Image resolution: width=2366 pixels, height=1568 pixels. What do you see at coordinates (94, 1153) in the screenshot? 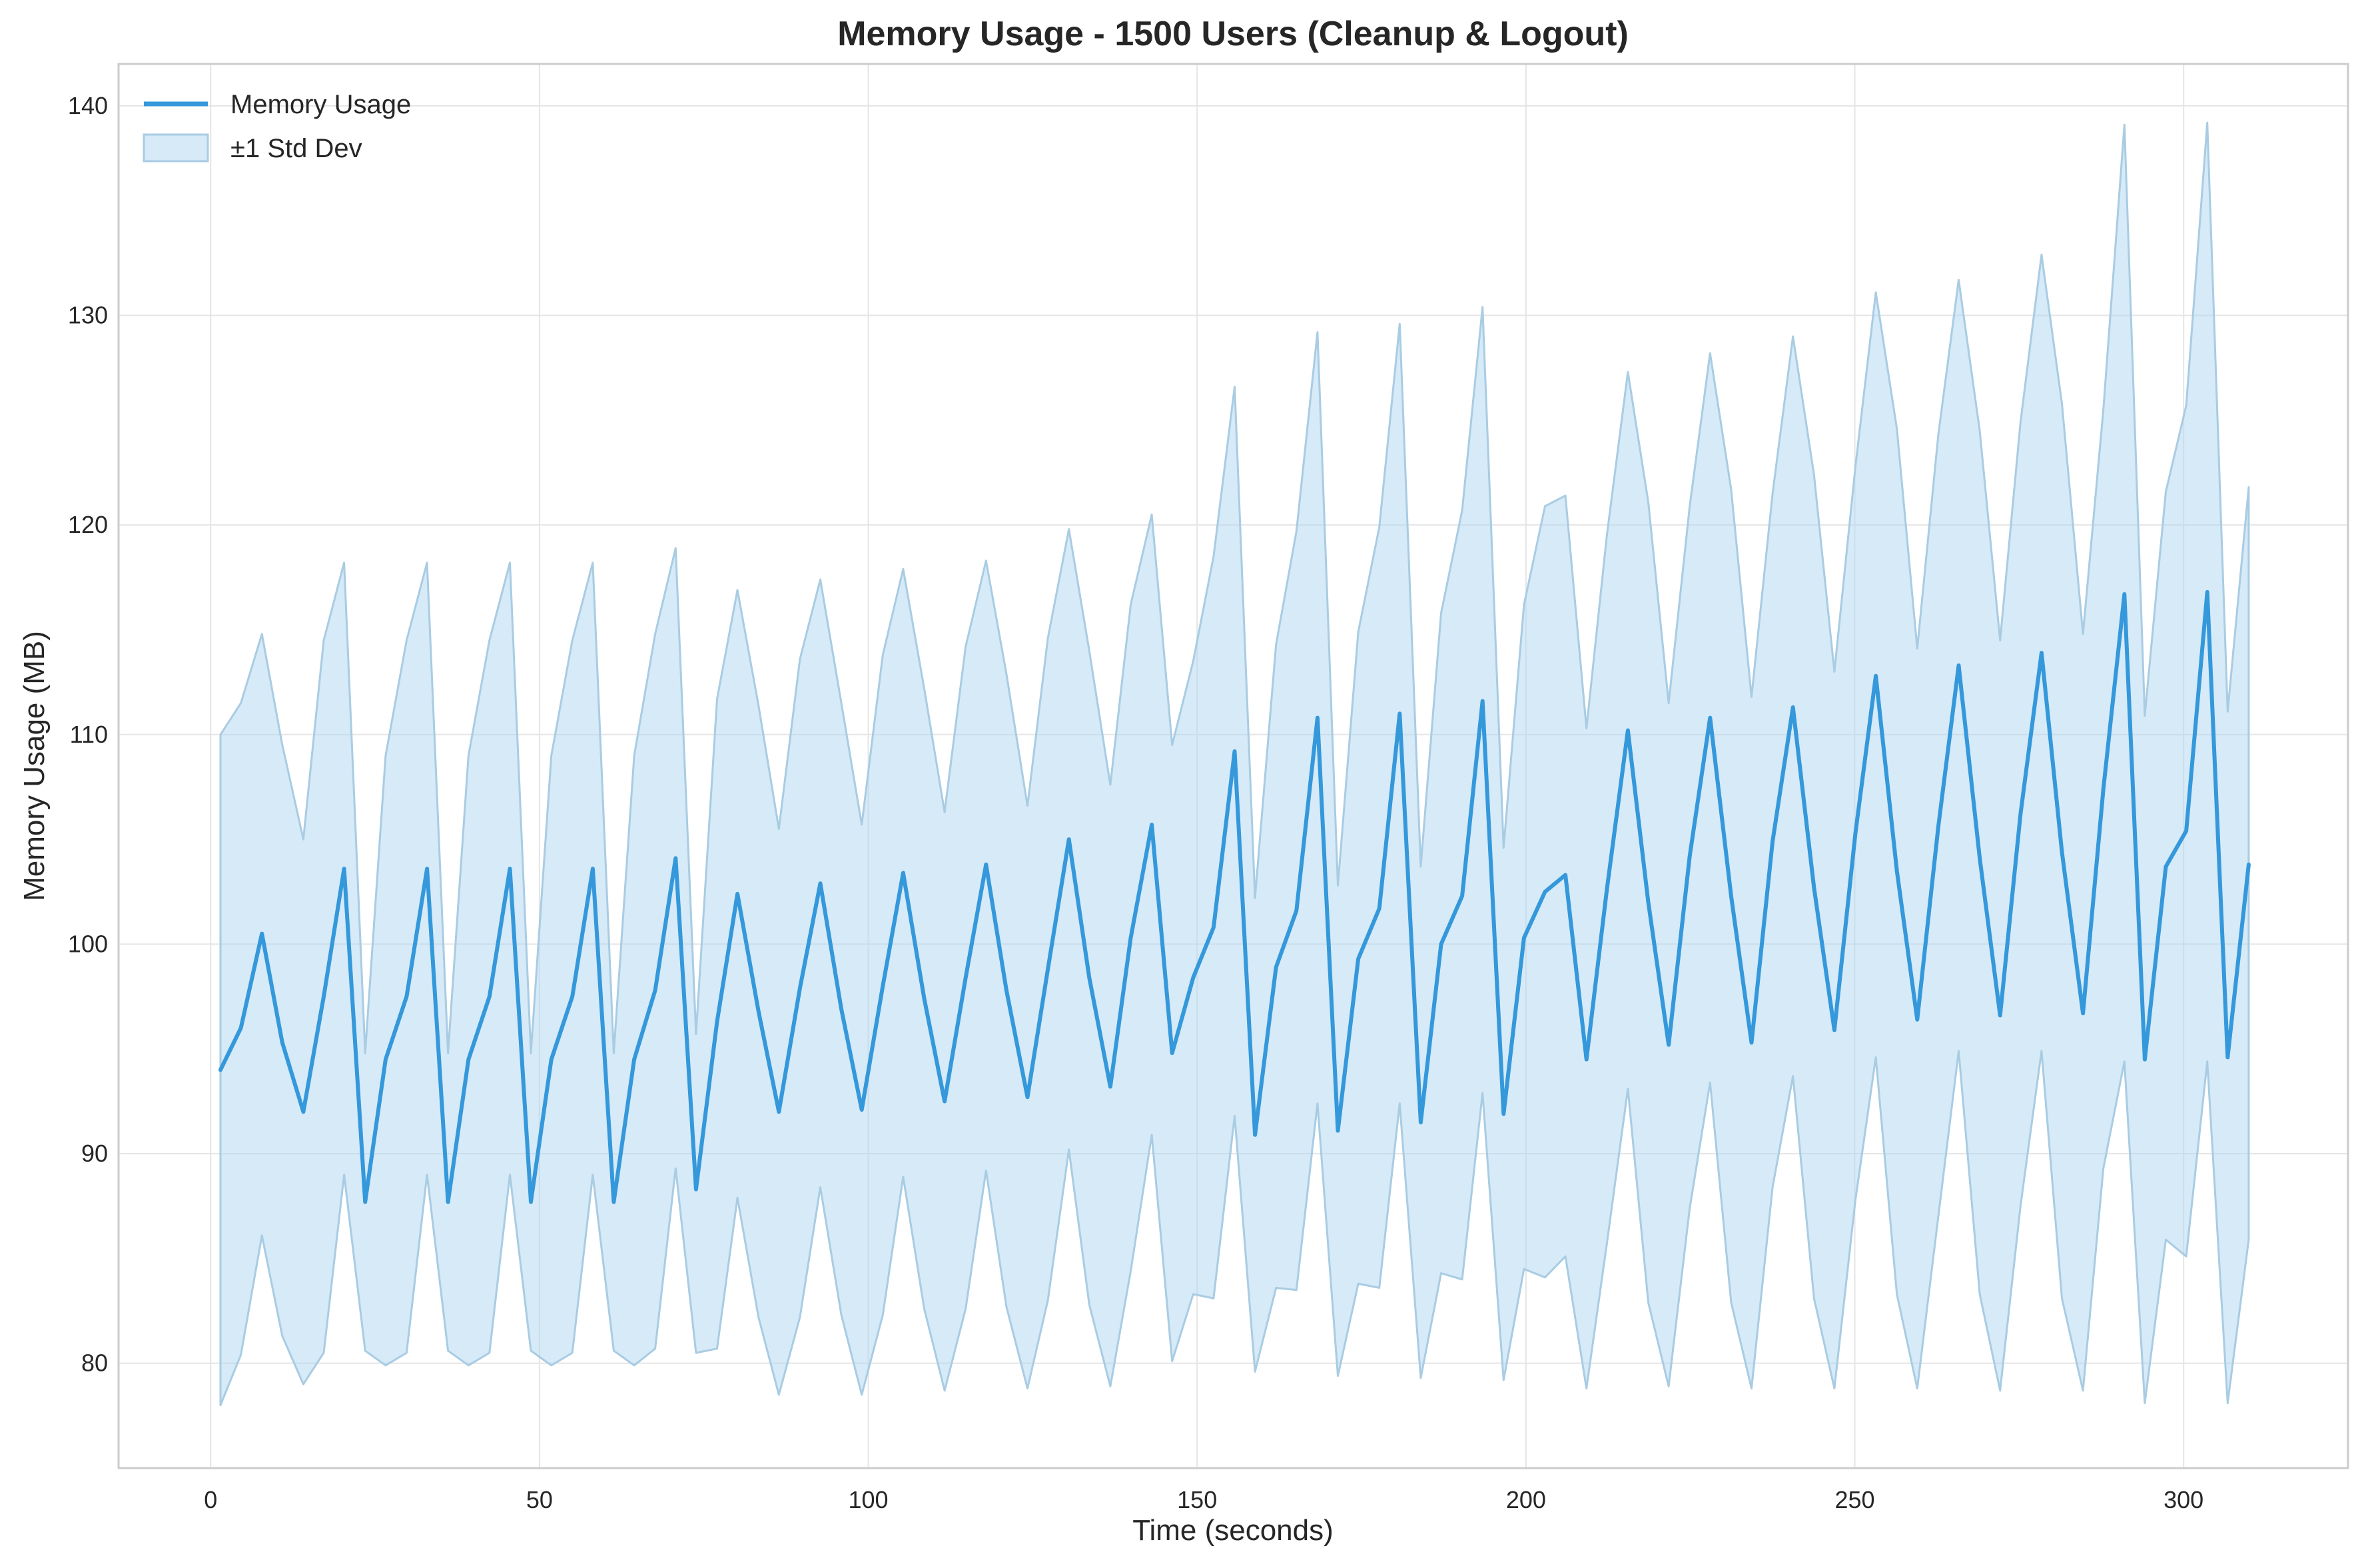
I see `y-tick-label: 90` at bounding box center [94, 1153].